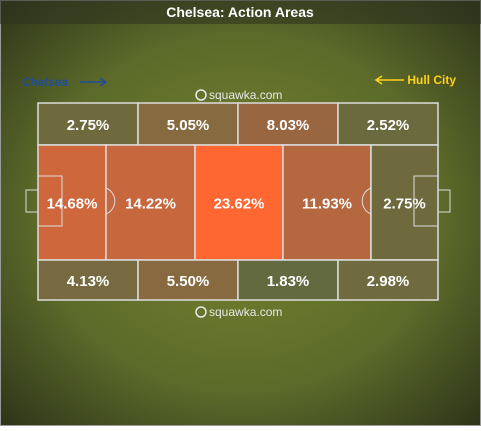 Image resolution: width=481 pixels, height=431 pixels. I want to click on home-arrow, so click(94, 82).